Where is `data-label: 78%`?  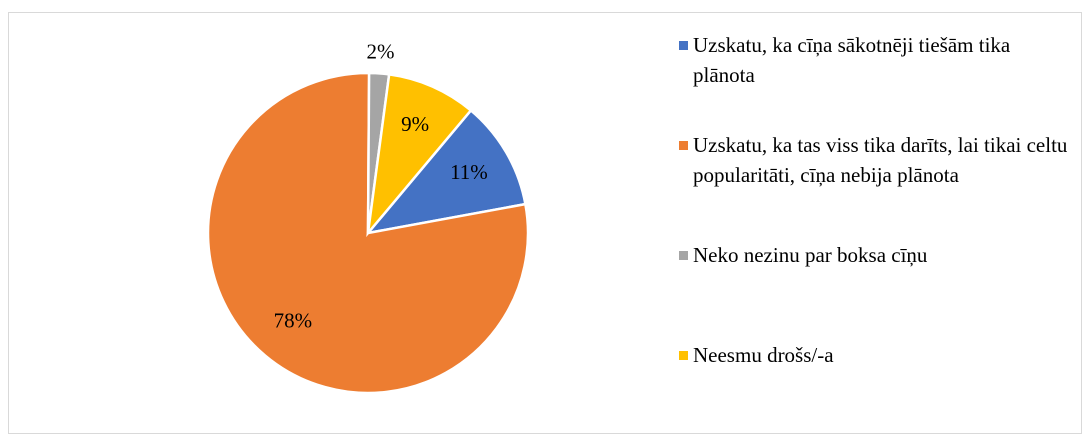
data-label: 78% is located at coordinates (293, 320).